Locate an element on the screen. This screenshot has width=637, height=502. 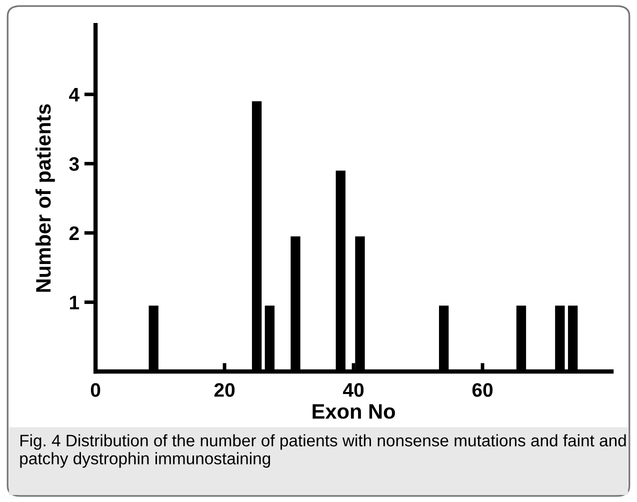
y-axis-title: Number of patients is located at coordinates (45, 198).